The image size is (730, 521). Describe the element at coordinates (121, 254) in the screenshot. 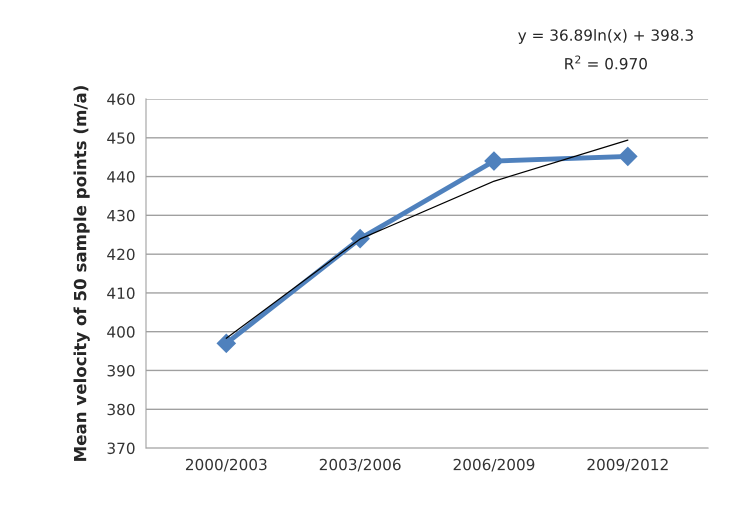

I see `y-tick-label: 420` at that location.